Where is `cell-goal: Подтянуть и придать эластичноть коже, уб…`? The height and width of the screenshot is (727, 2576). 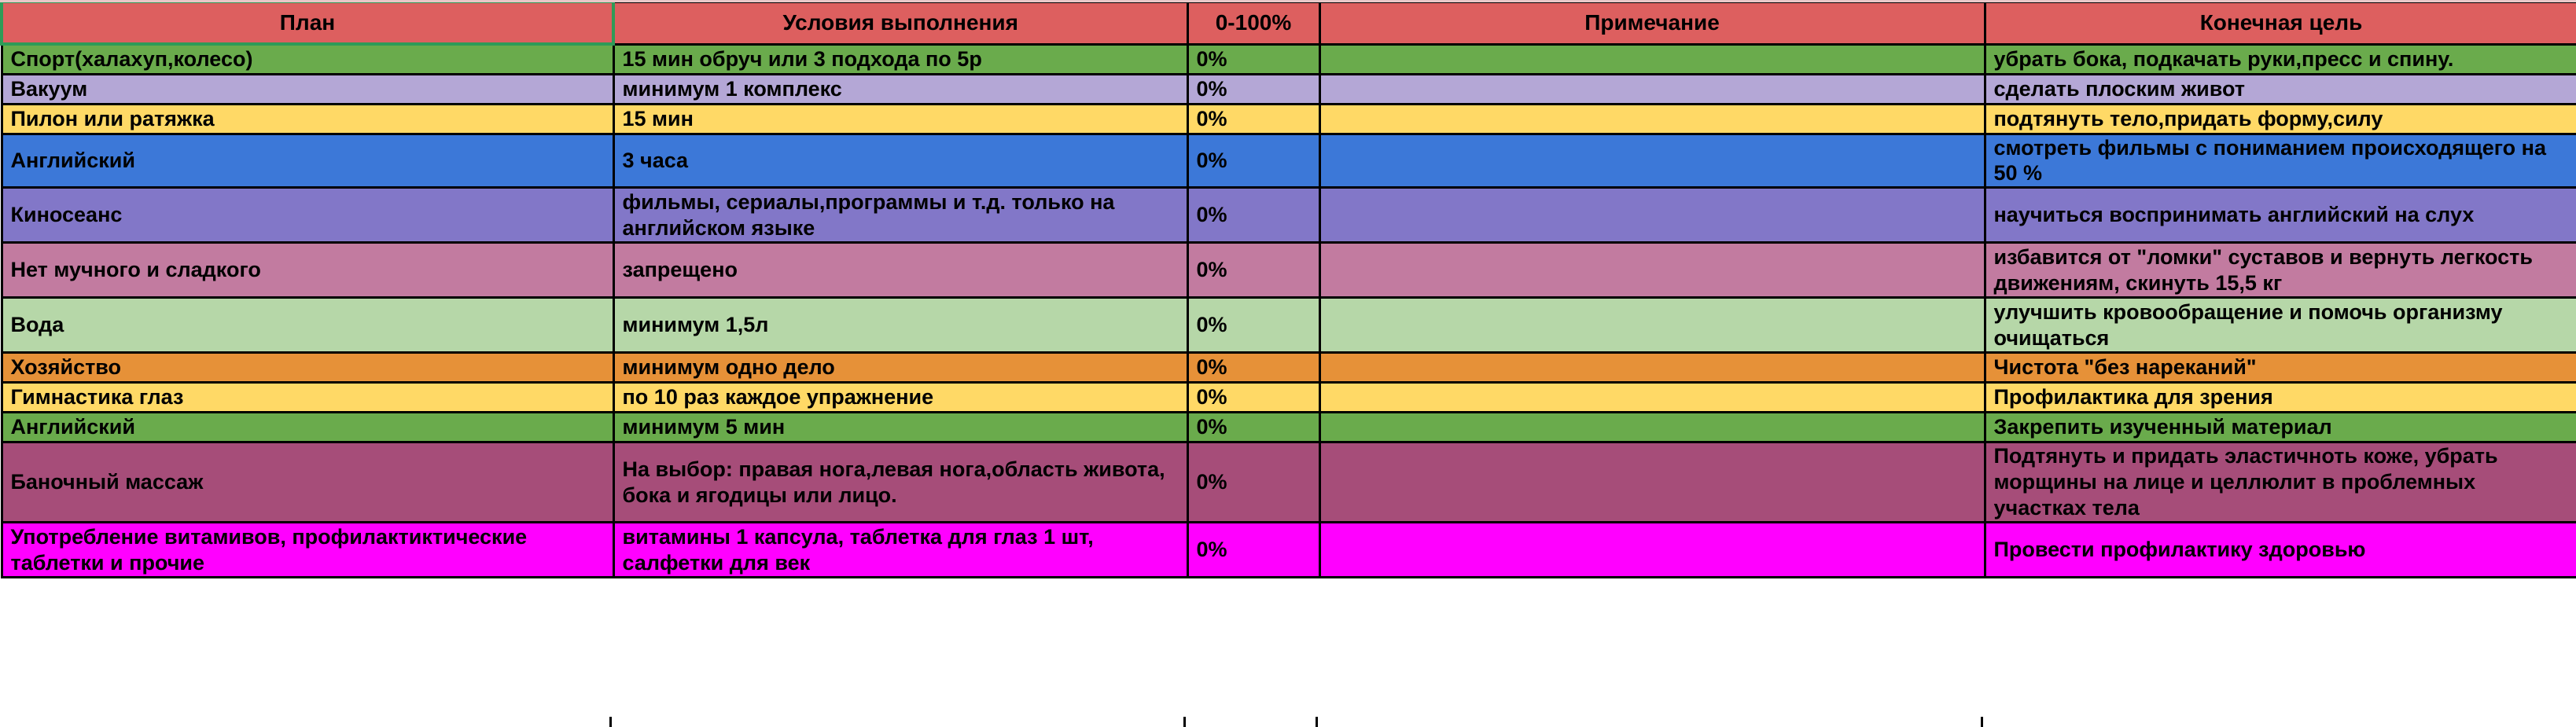
cell-goal: Подтянуть и придать эластичноть коже, уб… is located at coordinates (2279, 482).